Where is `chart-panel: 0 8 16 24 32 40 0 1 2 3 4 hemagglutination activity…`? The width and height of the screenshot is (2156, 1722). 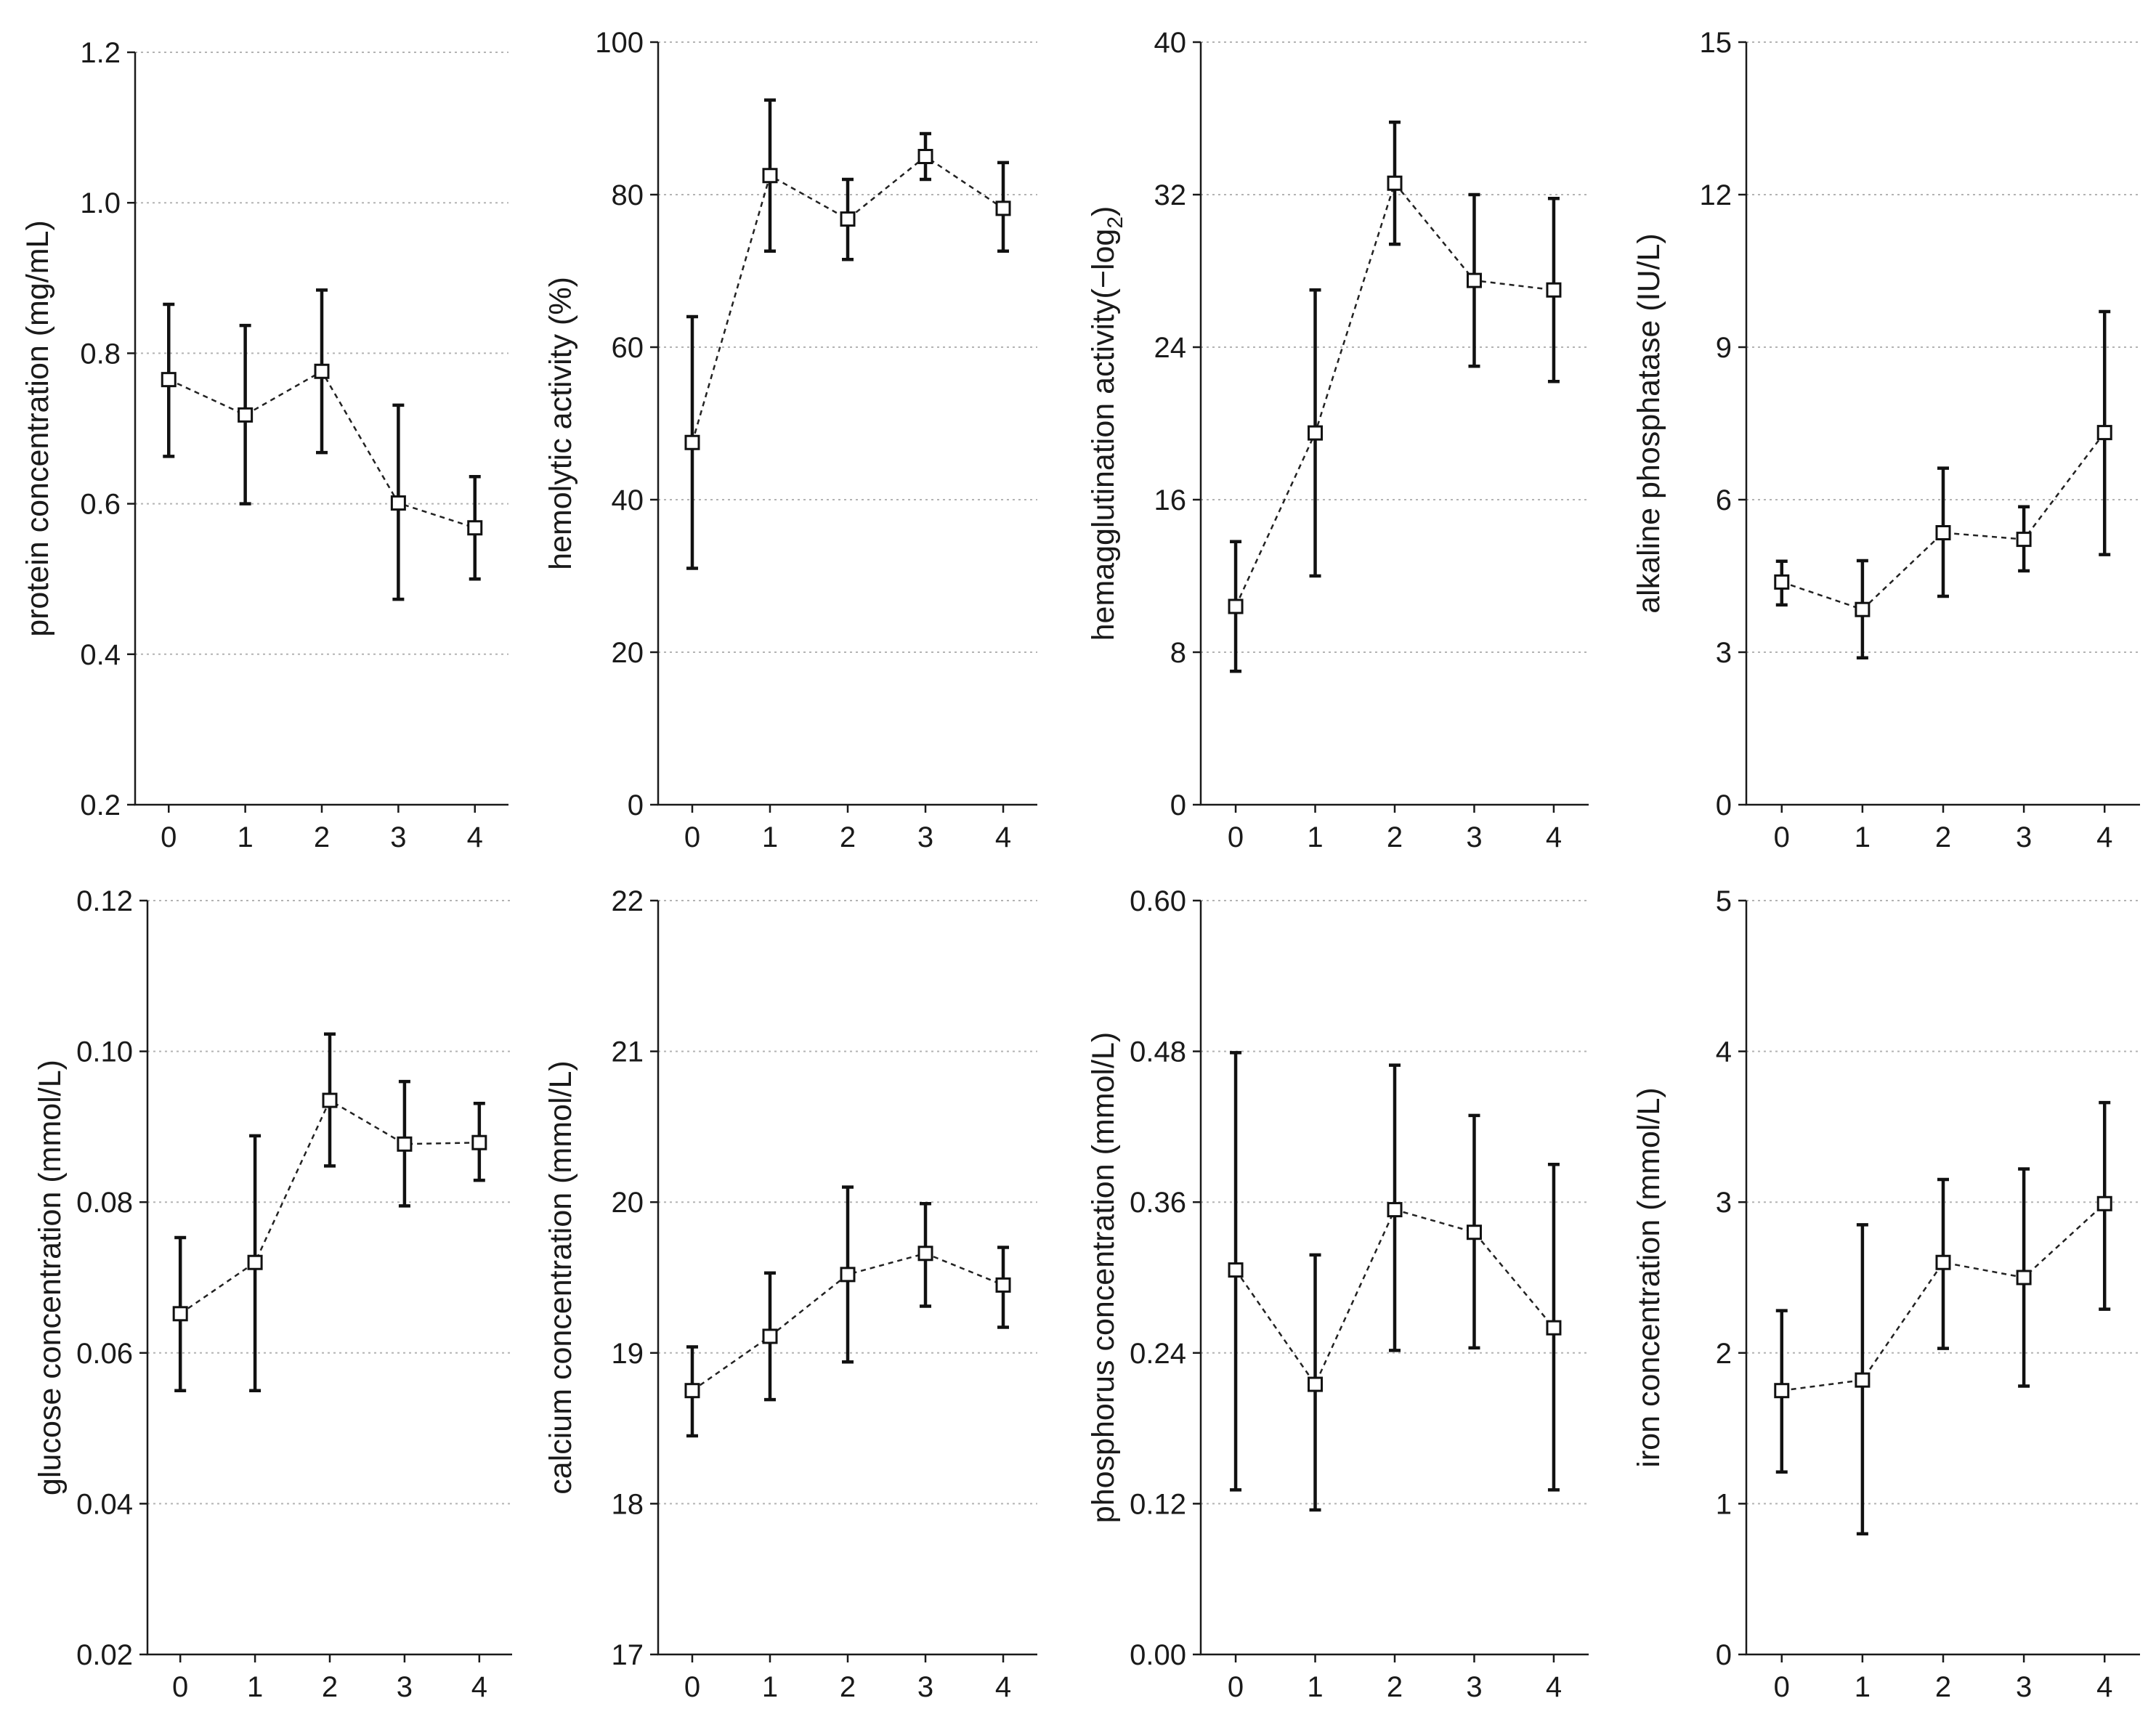 chart-panel: 0 8 16 24 32 40 0 1 2 3 4 hemagglutination activity… is located at coordinates (1337, 440).